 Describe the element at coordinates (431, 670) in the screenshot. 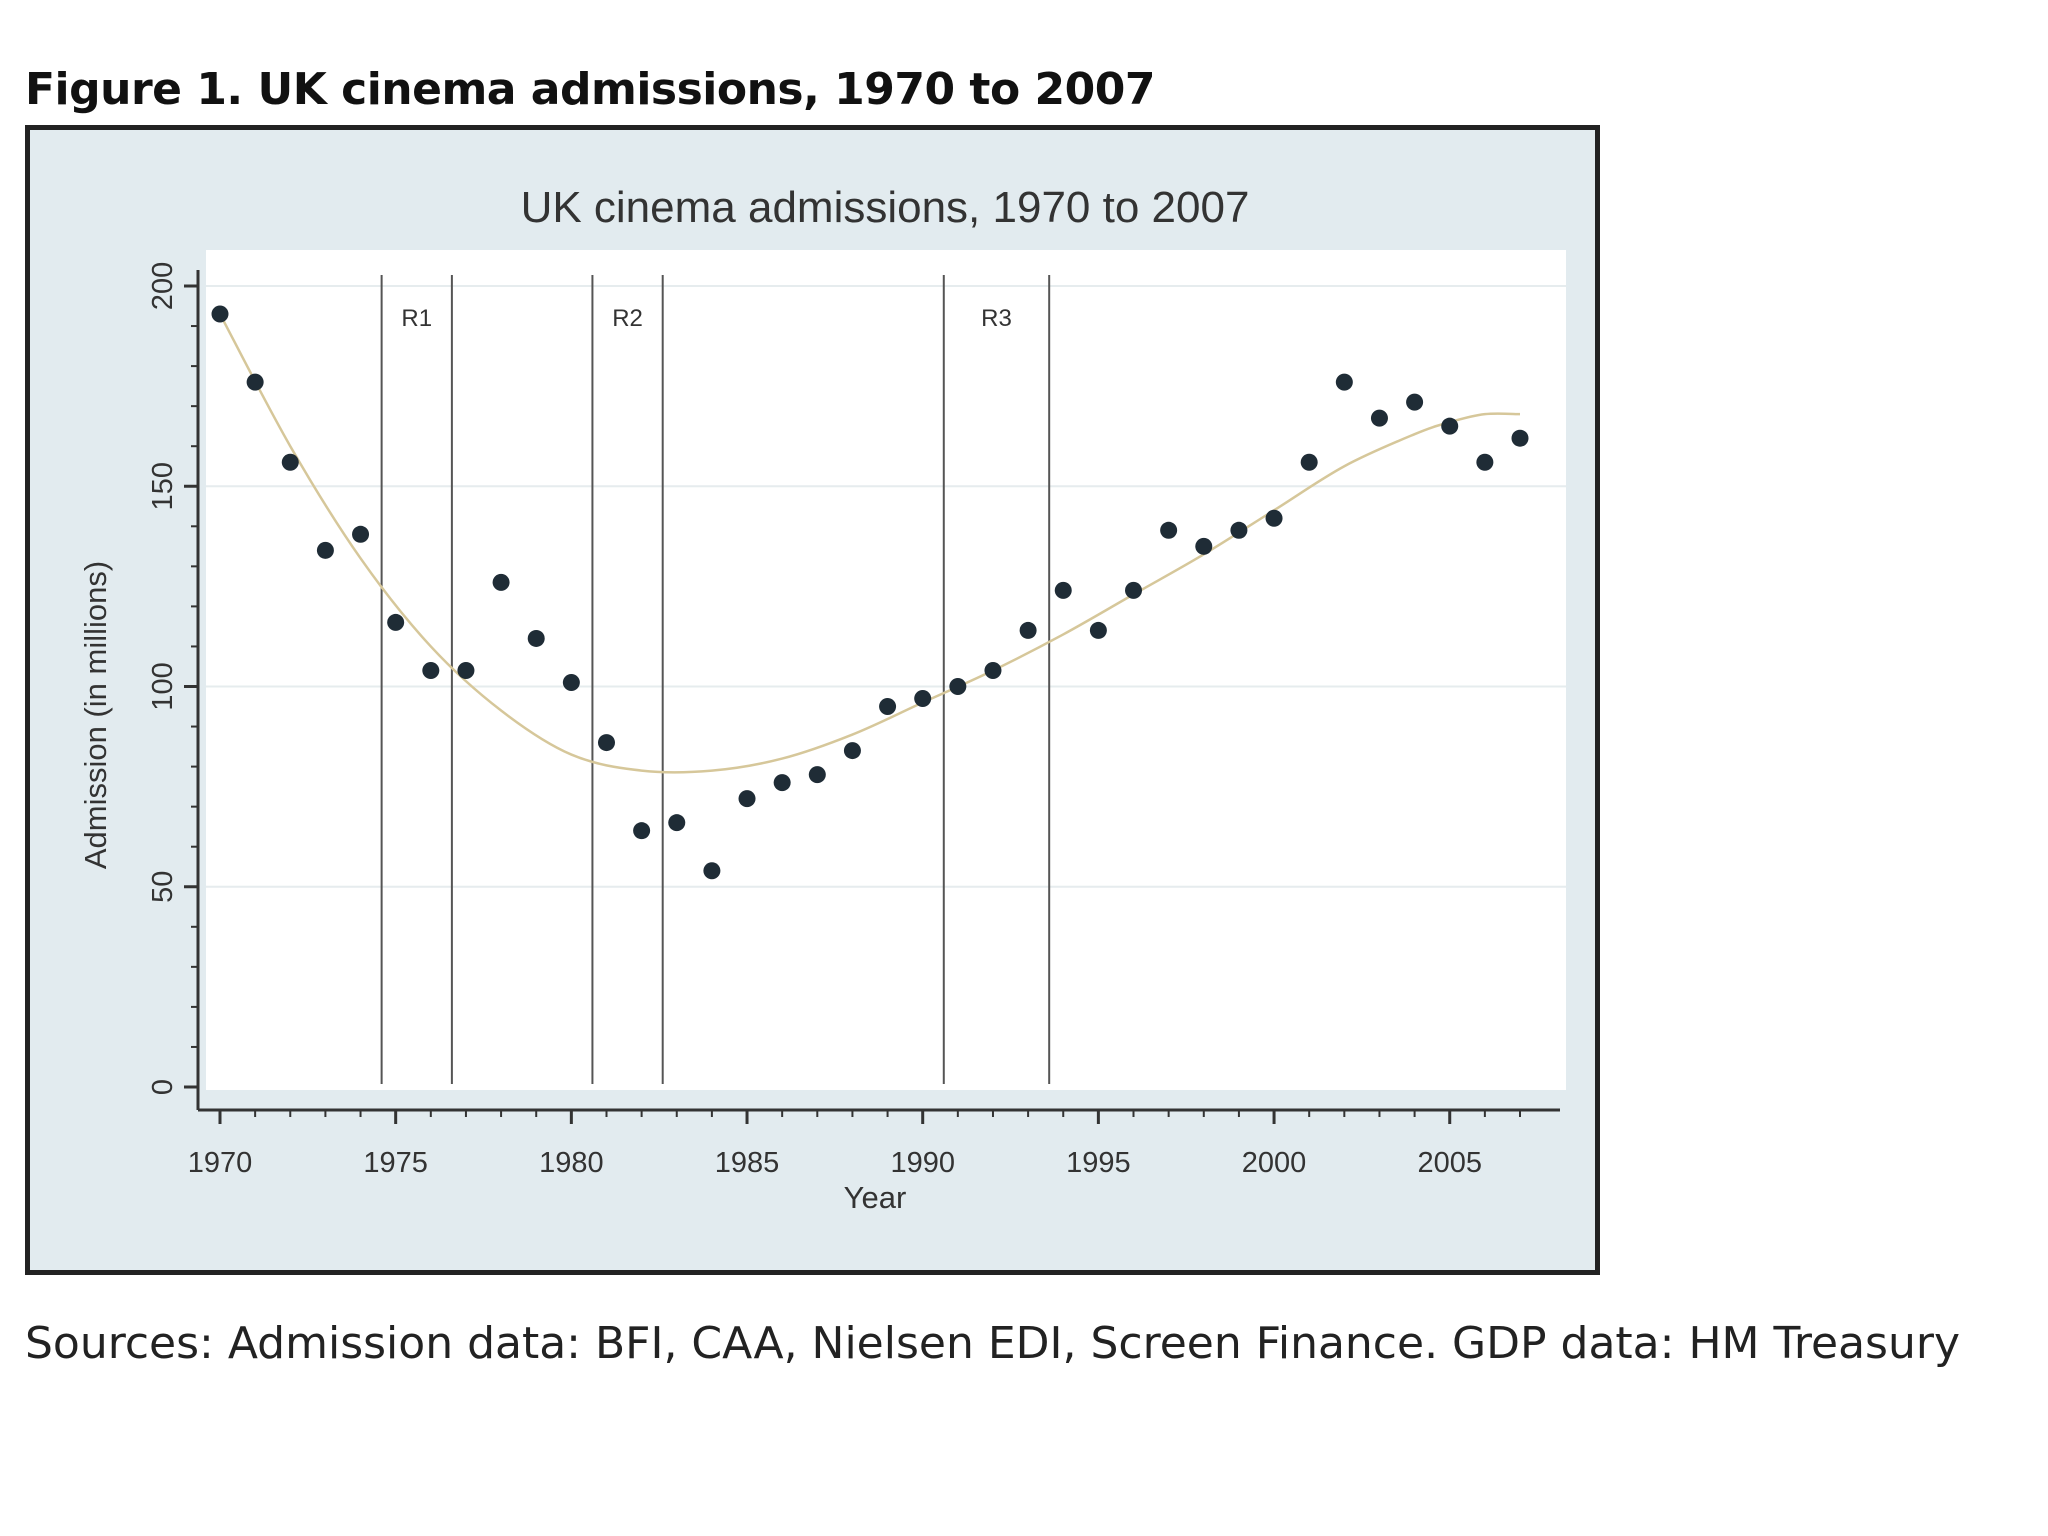

I see `data-point-1976` at that location.